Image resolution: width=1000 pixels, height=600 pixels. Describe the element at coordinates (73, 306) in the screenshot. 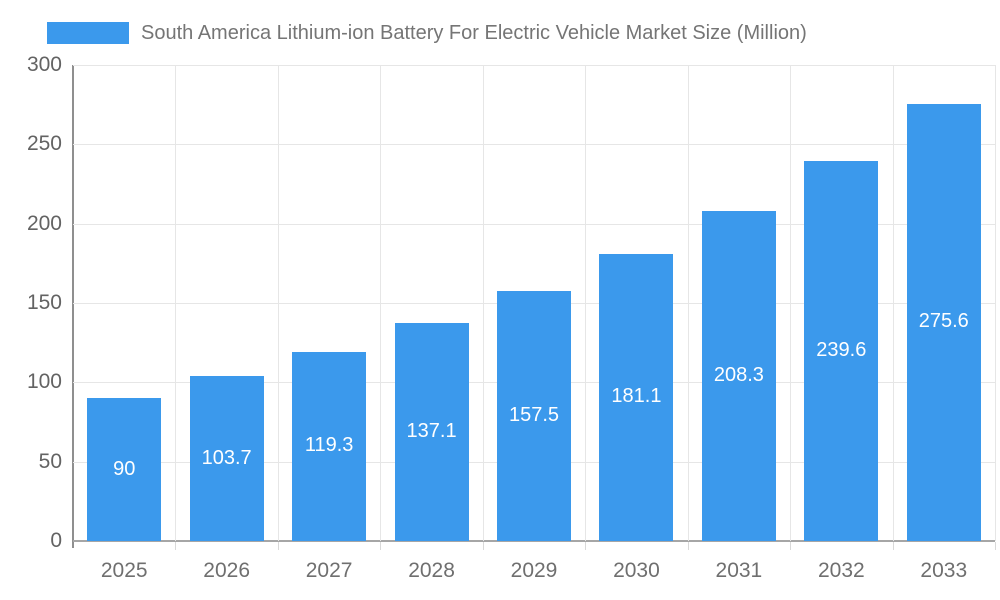

I see `y-axis-line` at that location.